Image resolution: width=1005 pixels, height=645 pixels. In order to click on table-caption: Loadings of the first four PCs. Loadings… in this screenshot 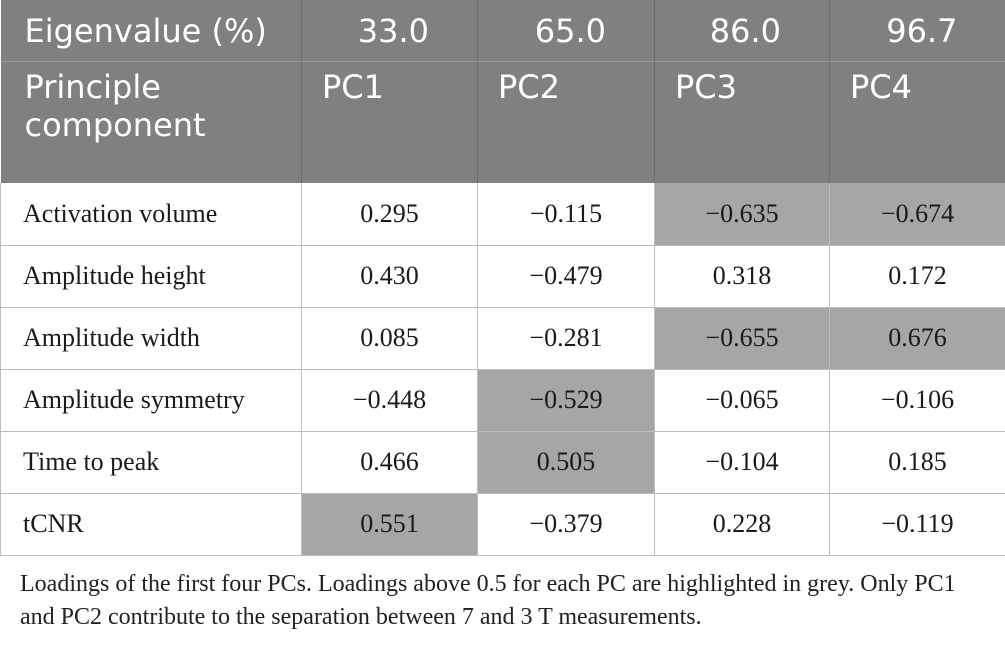, I will do `click(488, 600)`.